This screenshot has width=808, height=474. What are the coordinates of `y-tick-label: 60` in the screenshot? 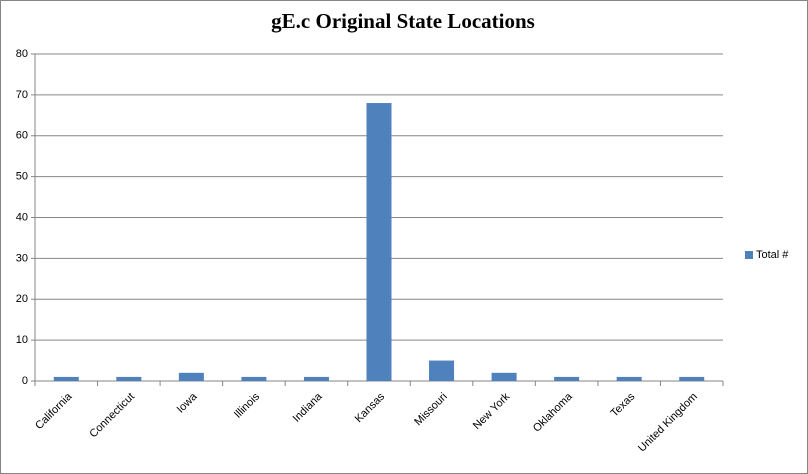 It's located at (22, 136).